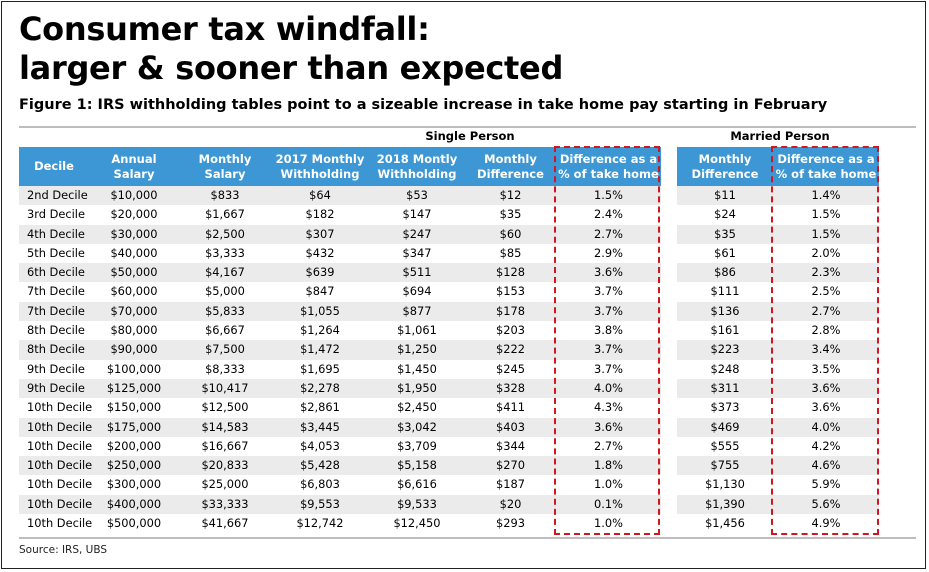 This screenshot has height=572, width=929. Describe the element at coordinates (417, 369) in the screenshot. I see `cell-withholding-2018: $1,450` at that location.